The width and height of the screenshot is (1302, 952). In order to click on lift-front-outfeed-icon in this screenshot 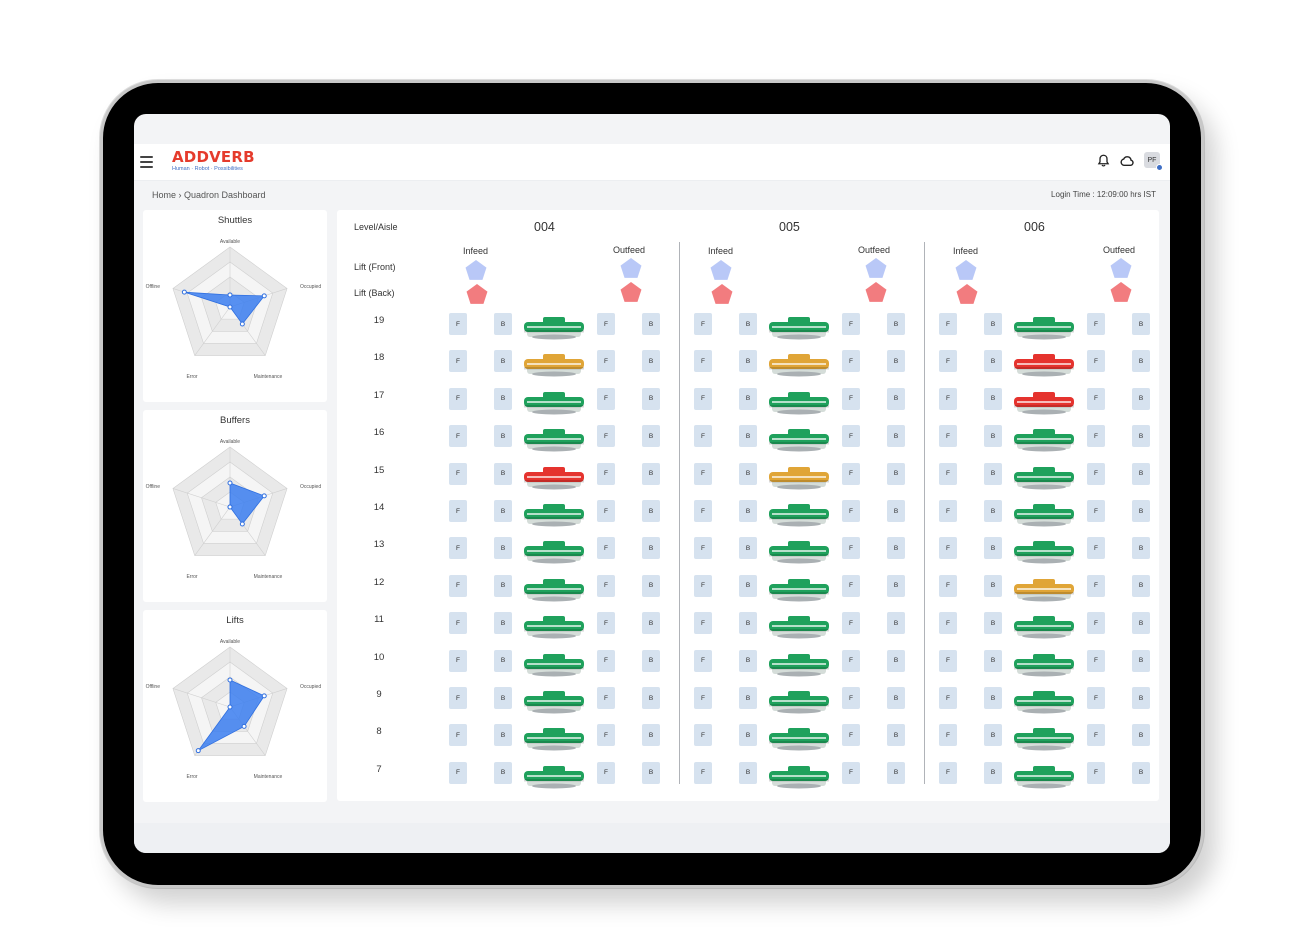, I will do `click(876, 268)`.